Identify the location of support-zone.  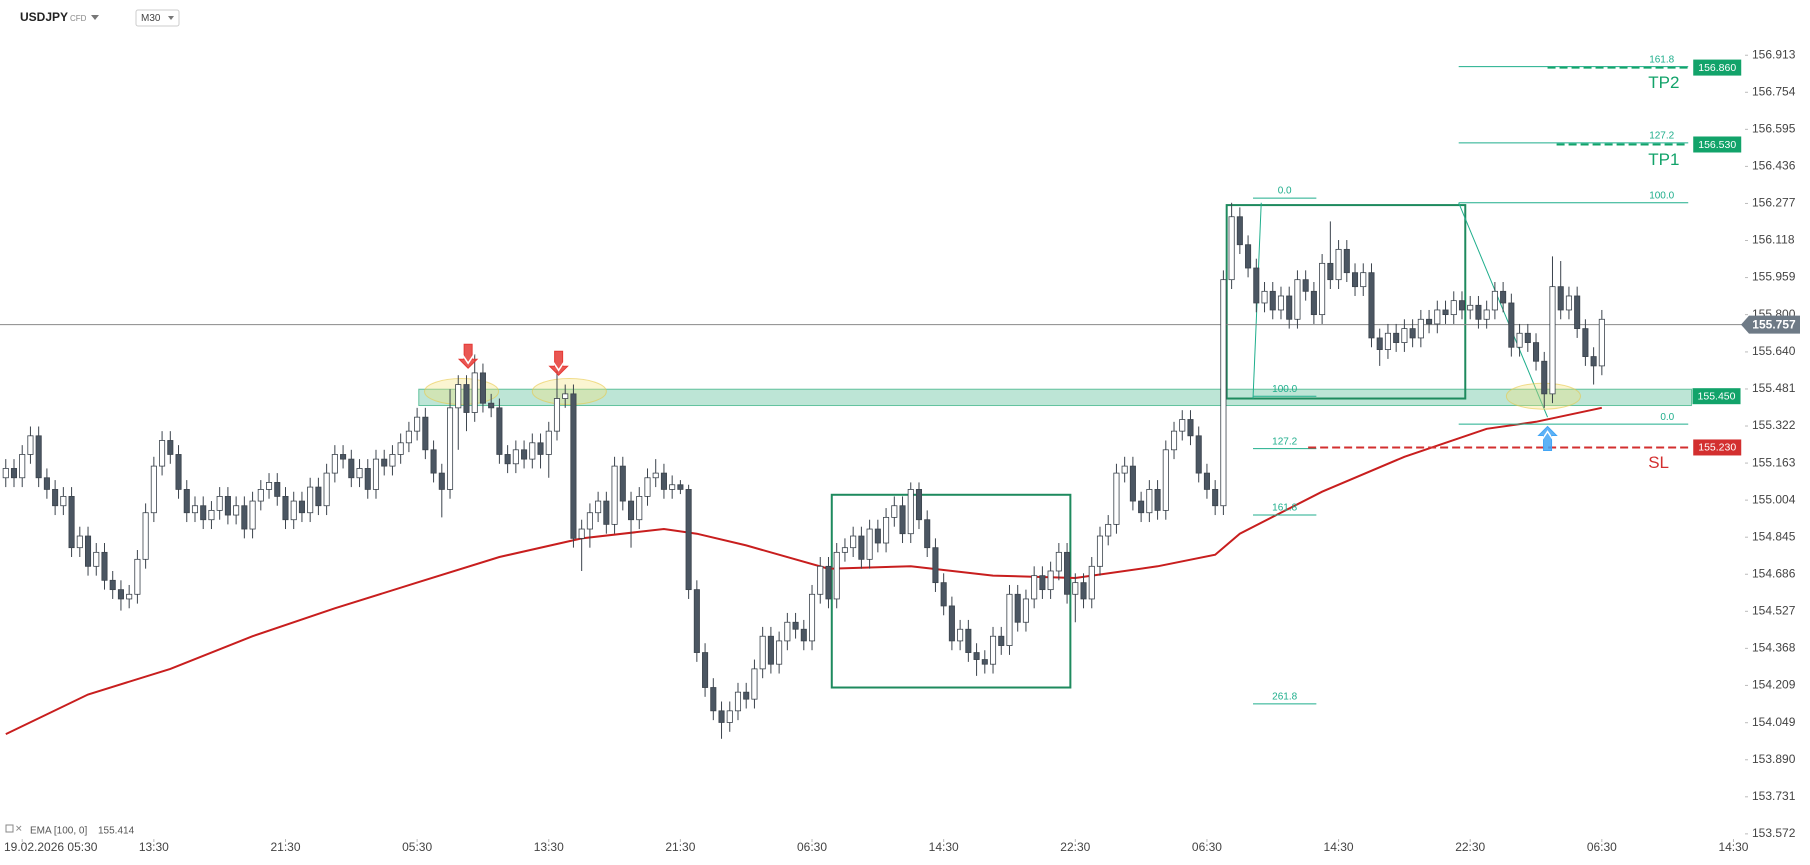
(1055, 397).